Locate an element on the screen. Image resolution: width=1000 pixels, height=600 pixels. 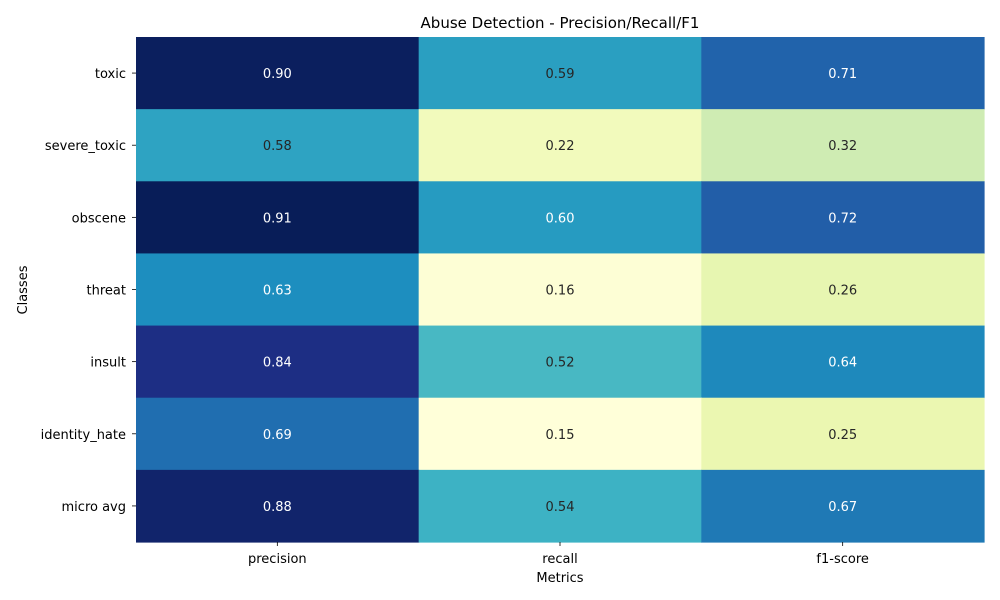
cell-value-label: 0.88 is located at coordinates (277, 507).